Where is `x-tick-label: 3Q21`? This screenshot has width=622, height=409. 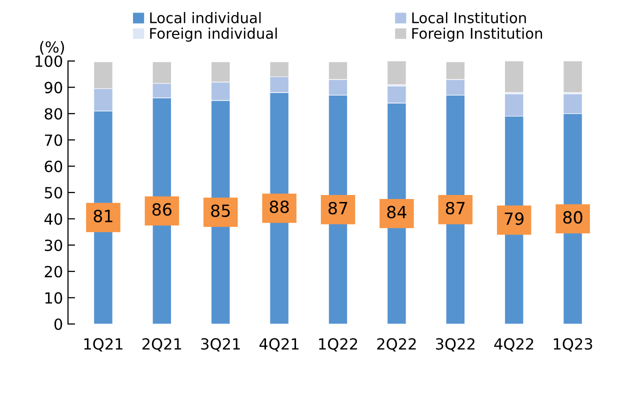
x-tick-label: 3Q21 is located at coordinates (220, 345).